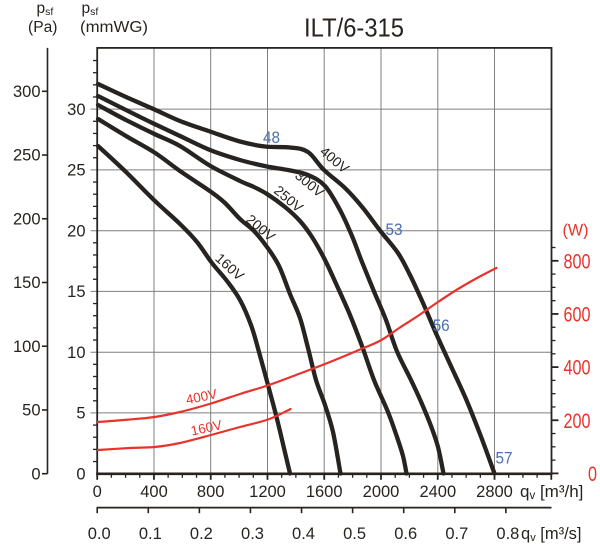 This screenshot has height=558, width=600. Describe the element at coordinates (76, 292) in the screenshot. I see `svg-text: 15` at that location.